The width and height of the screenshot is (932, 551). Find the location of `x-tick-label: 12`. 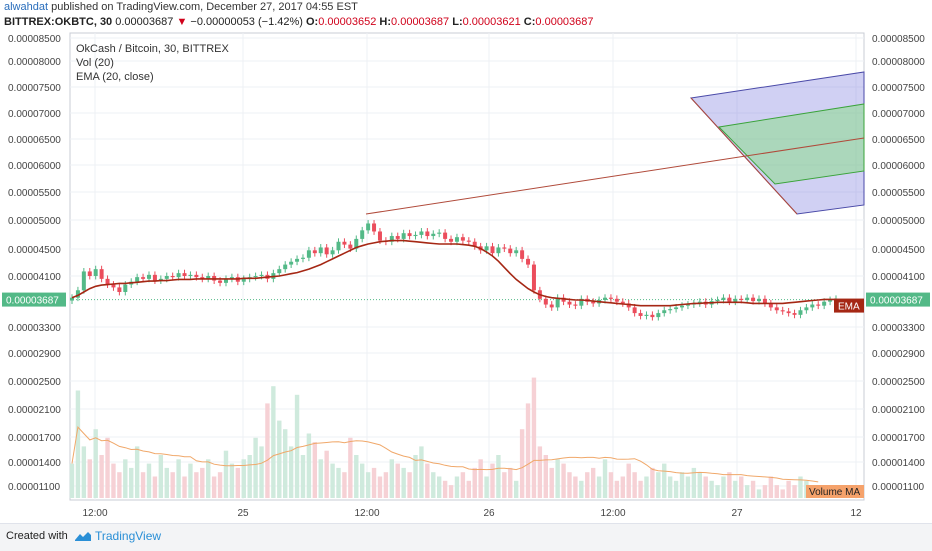

x-tick-label: 12 is located at coordinates (856, 513).